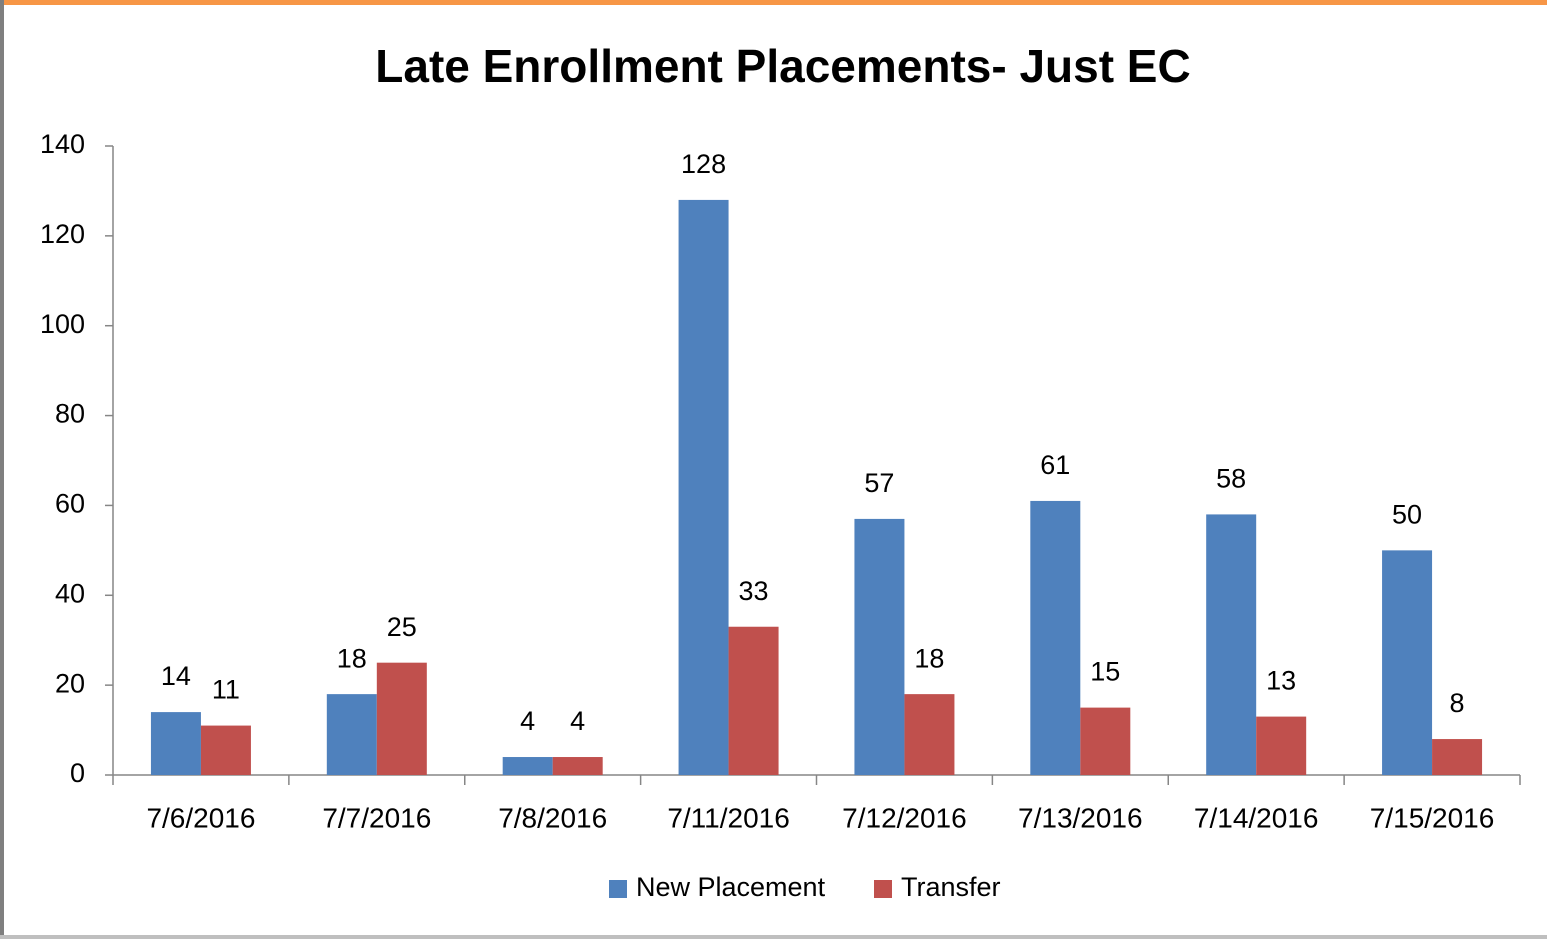 The width and height of the screenshot is (1547, 939). Describe the element at coordinates (70, 593) in the screenshot. I see `y-tick-label: 40` at that location.